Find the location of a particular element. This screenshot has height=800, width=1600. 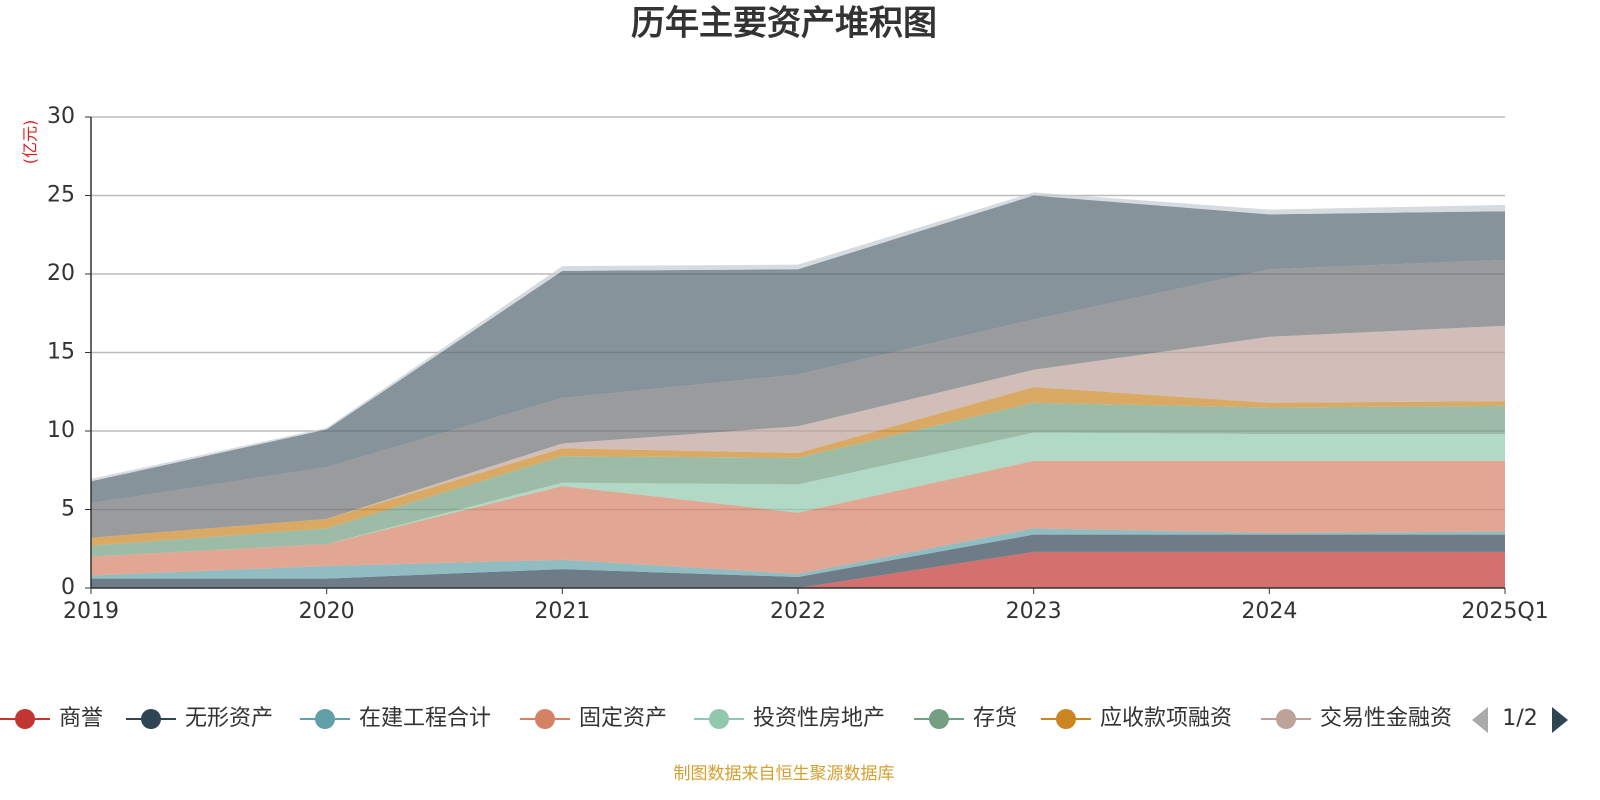

x-tick-label: 2021 is located at coordinates (562, 611).